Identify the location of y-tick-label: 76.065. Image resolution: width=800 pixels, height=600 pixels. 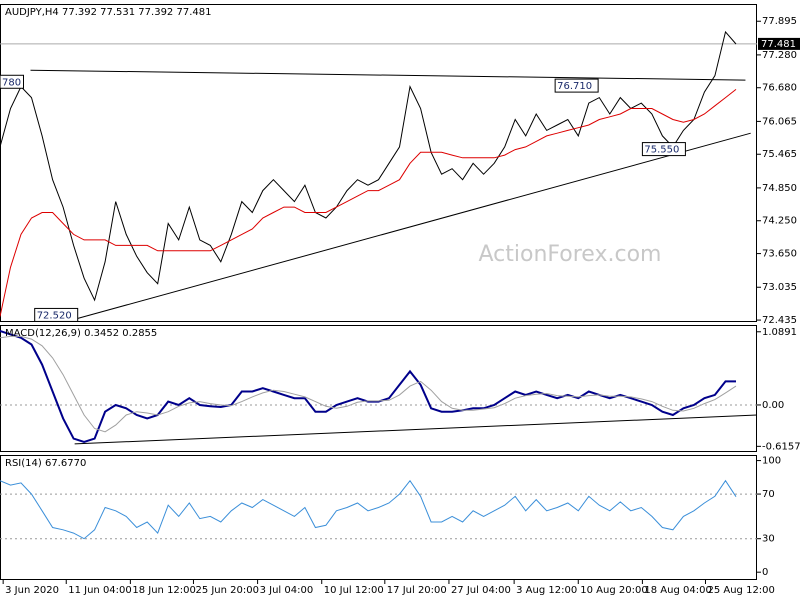
(779, 121).